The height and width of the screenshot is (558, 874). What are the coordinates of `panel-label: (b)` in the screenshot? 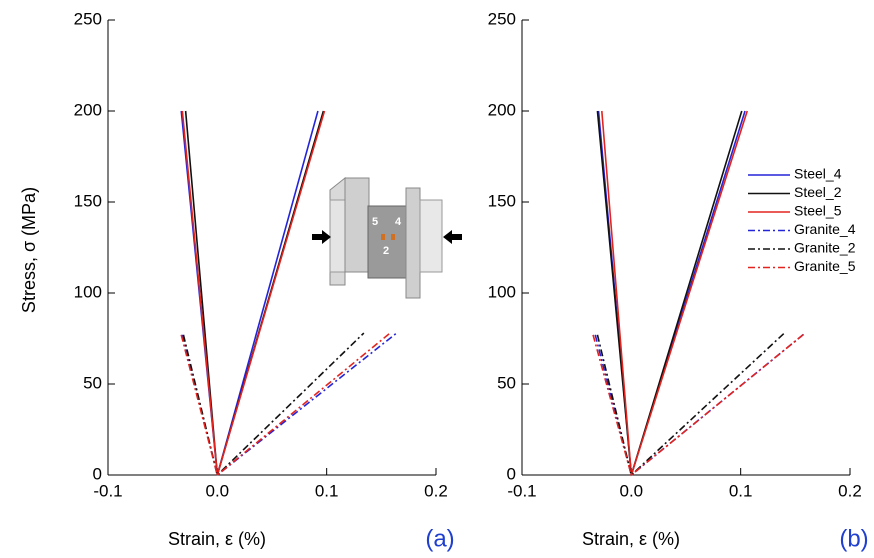 It's located at (853, 538).